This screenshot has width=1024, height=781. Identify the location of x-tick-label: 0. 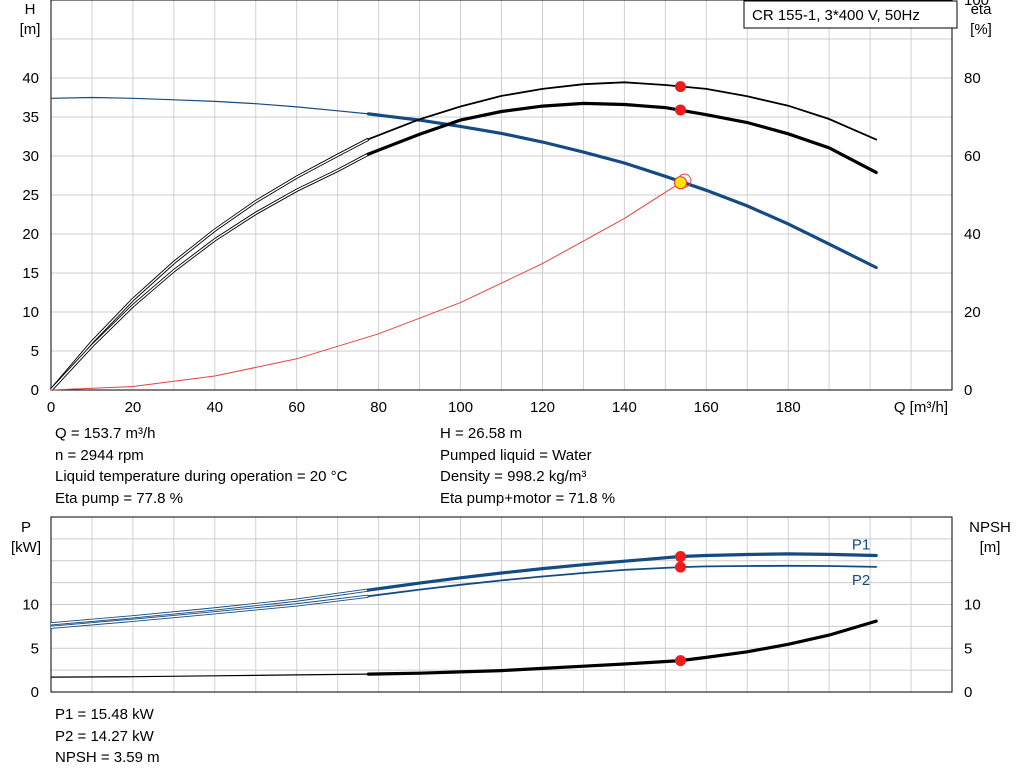
(51, 407).